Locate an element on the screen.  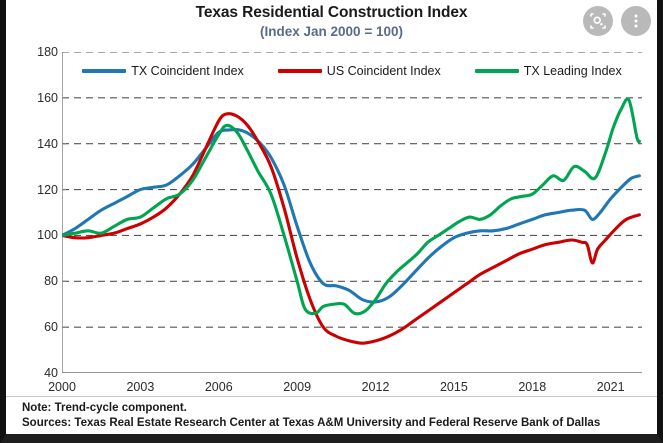
footer-note: Note: Trend-cycle component. is located at coordinates (104, 408).